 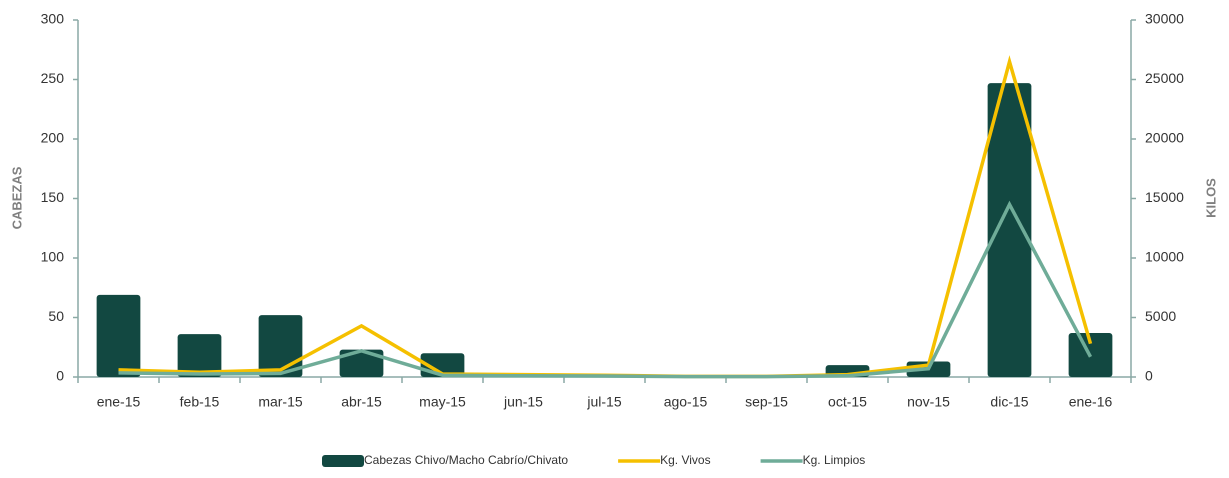 I want to click on x-tick-label: ago-15, so click(x=686, y=402).